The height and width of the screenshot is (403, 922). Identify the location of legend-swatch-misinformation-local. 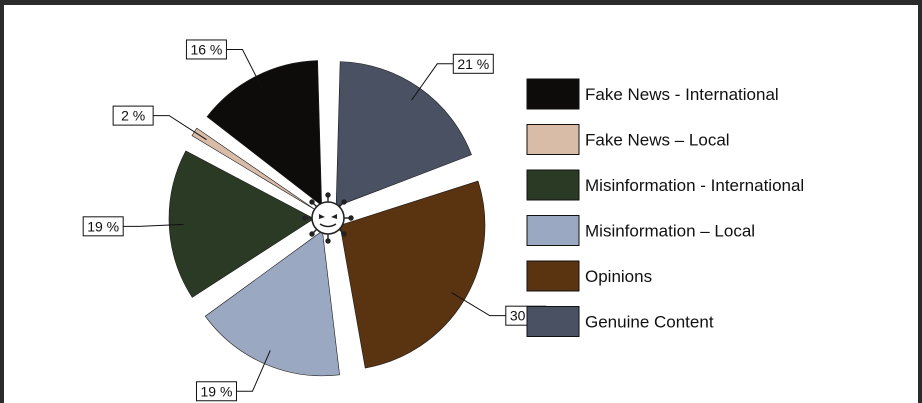
(553, 230).